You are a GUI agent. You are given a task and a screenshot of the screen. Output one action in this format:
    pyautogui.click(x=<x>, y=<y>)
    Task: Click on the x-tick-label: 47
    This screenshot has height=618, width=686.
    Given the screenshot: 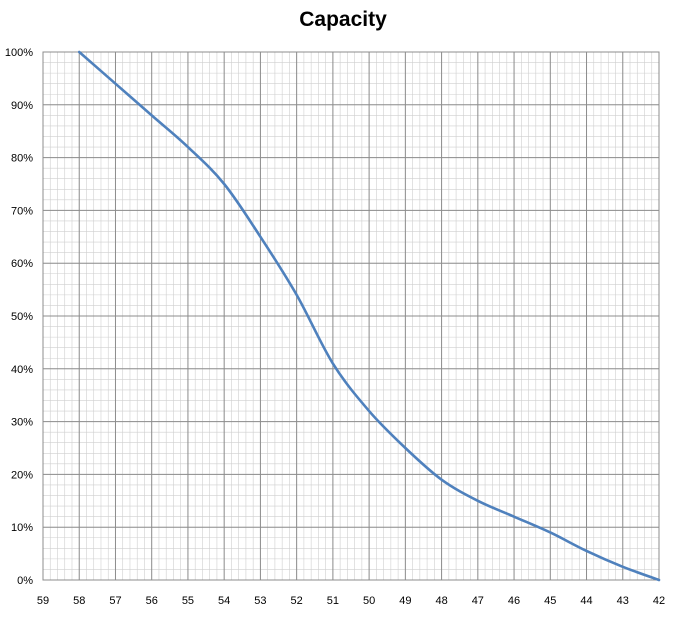 What is the action you would take?
    pyautogui.click(x=478, y=601)
    